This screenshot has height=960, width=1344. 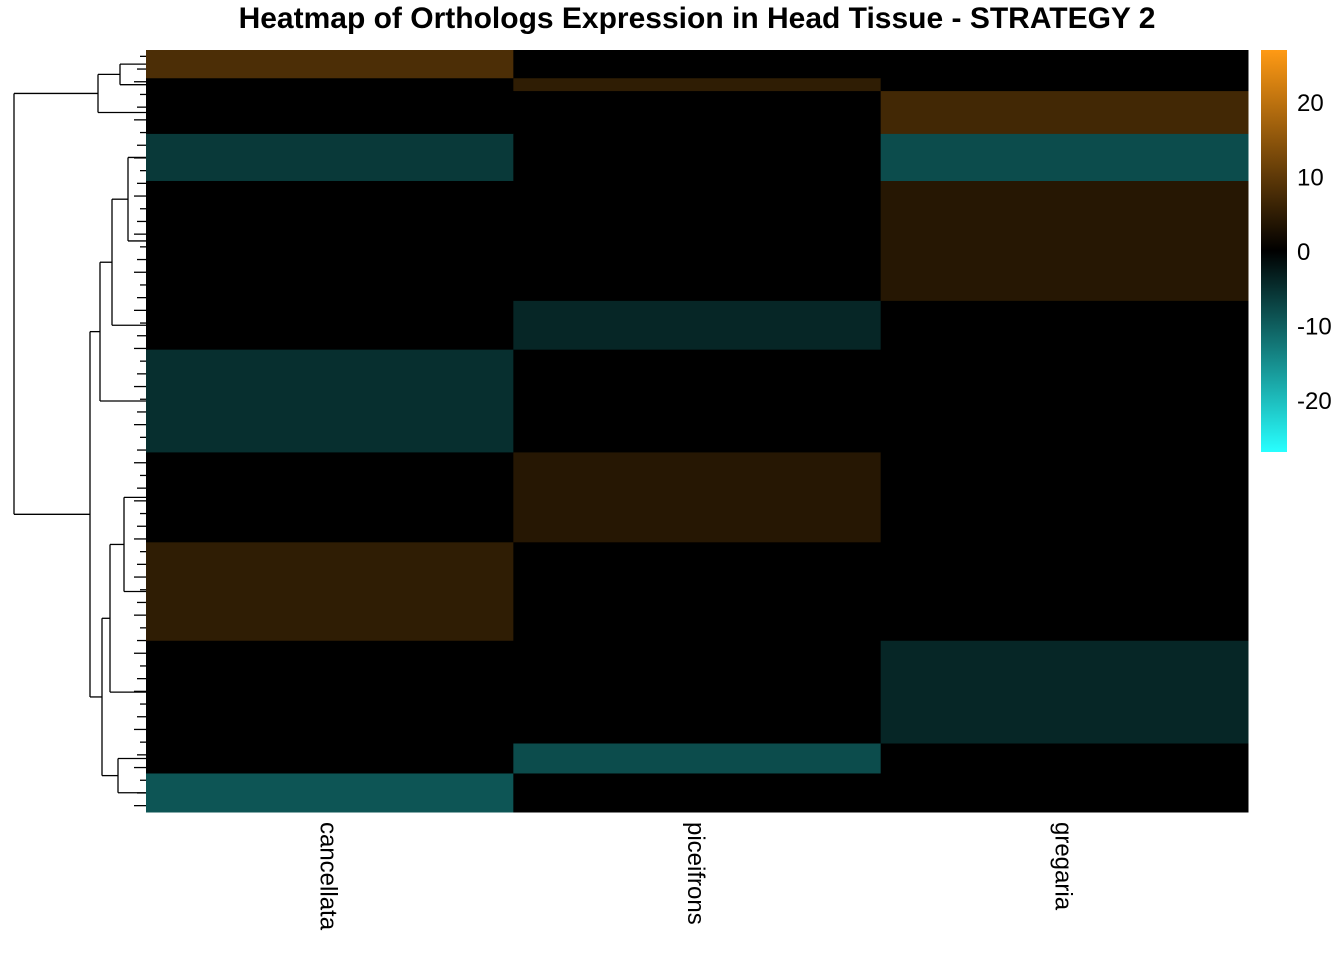 What do you see at coordinates (79, 431) in the screenshot?
I see `row-dendrogram` at bounding box center [79, 431].